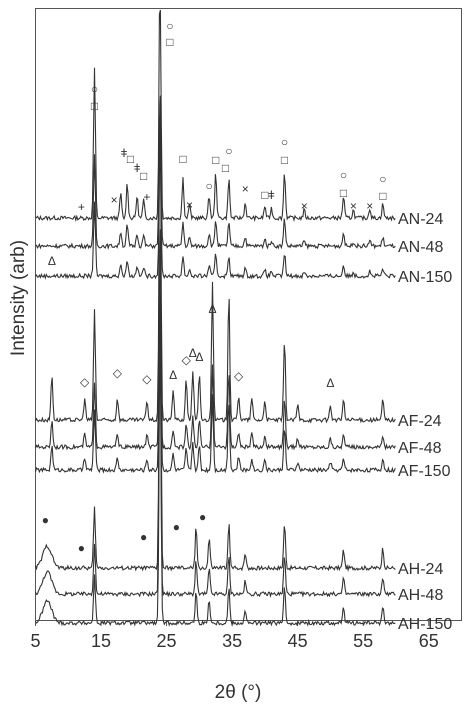 This screenshot has width=474, height=721. I want to click on series-label: AN-150, so click(425, 277).